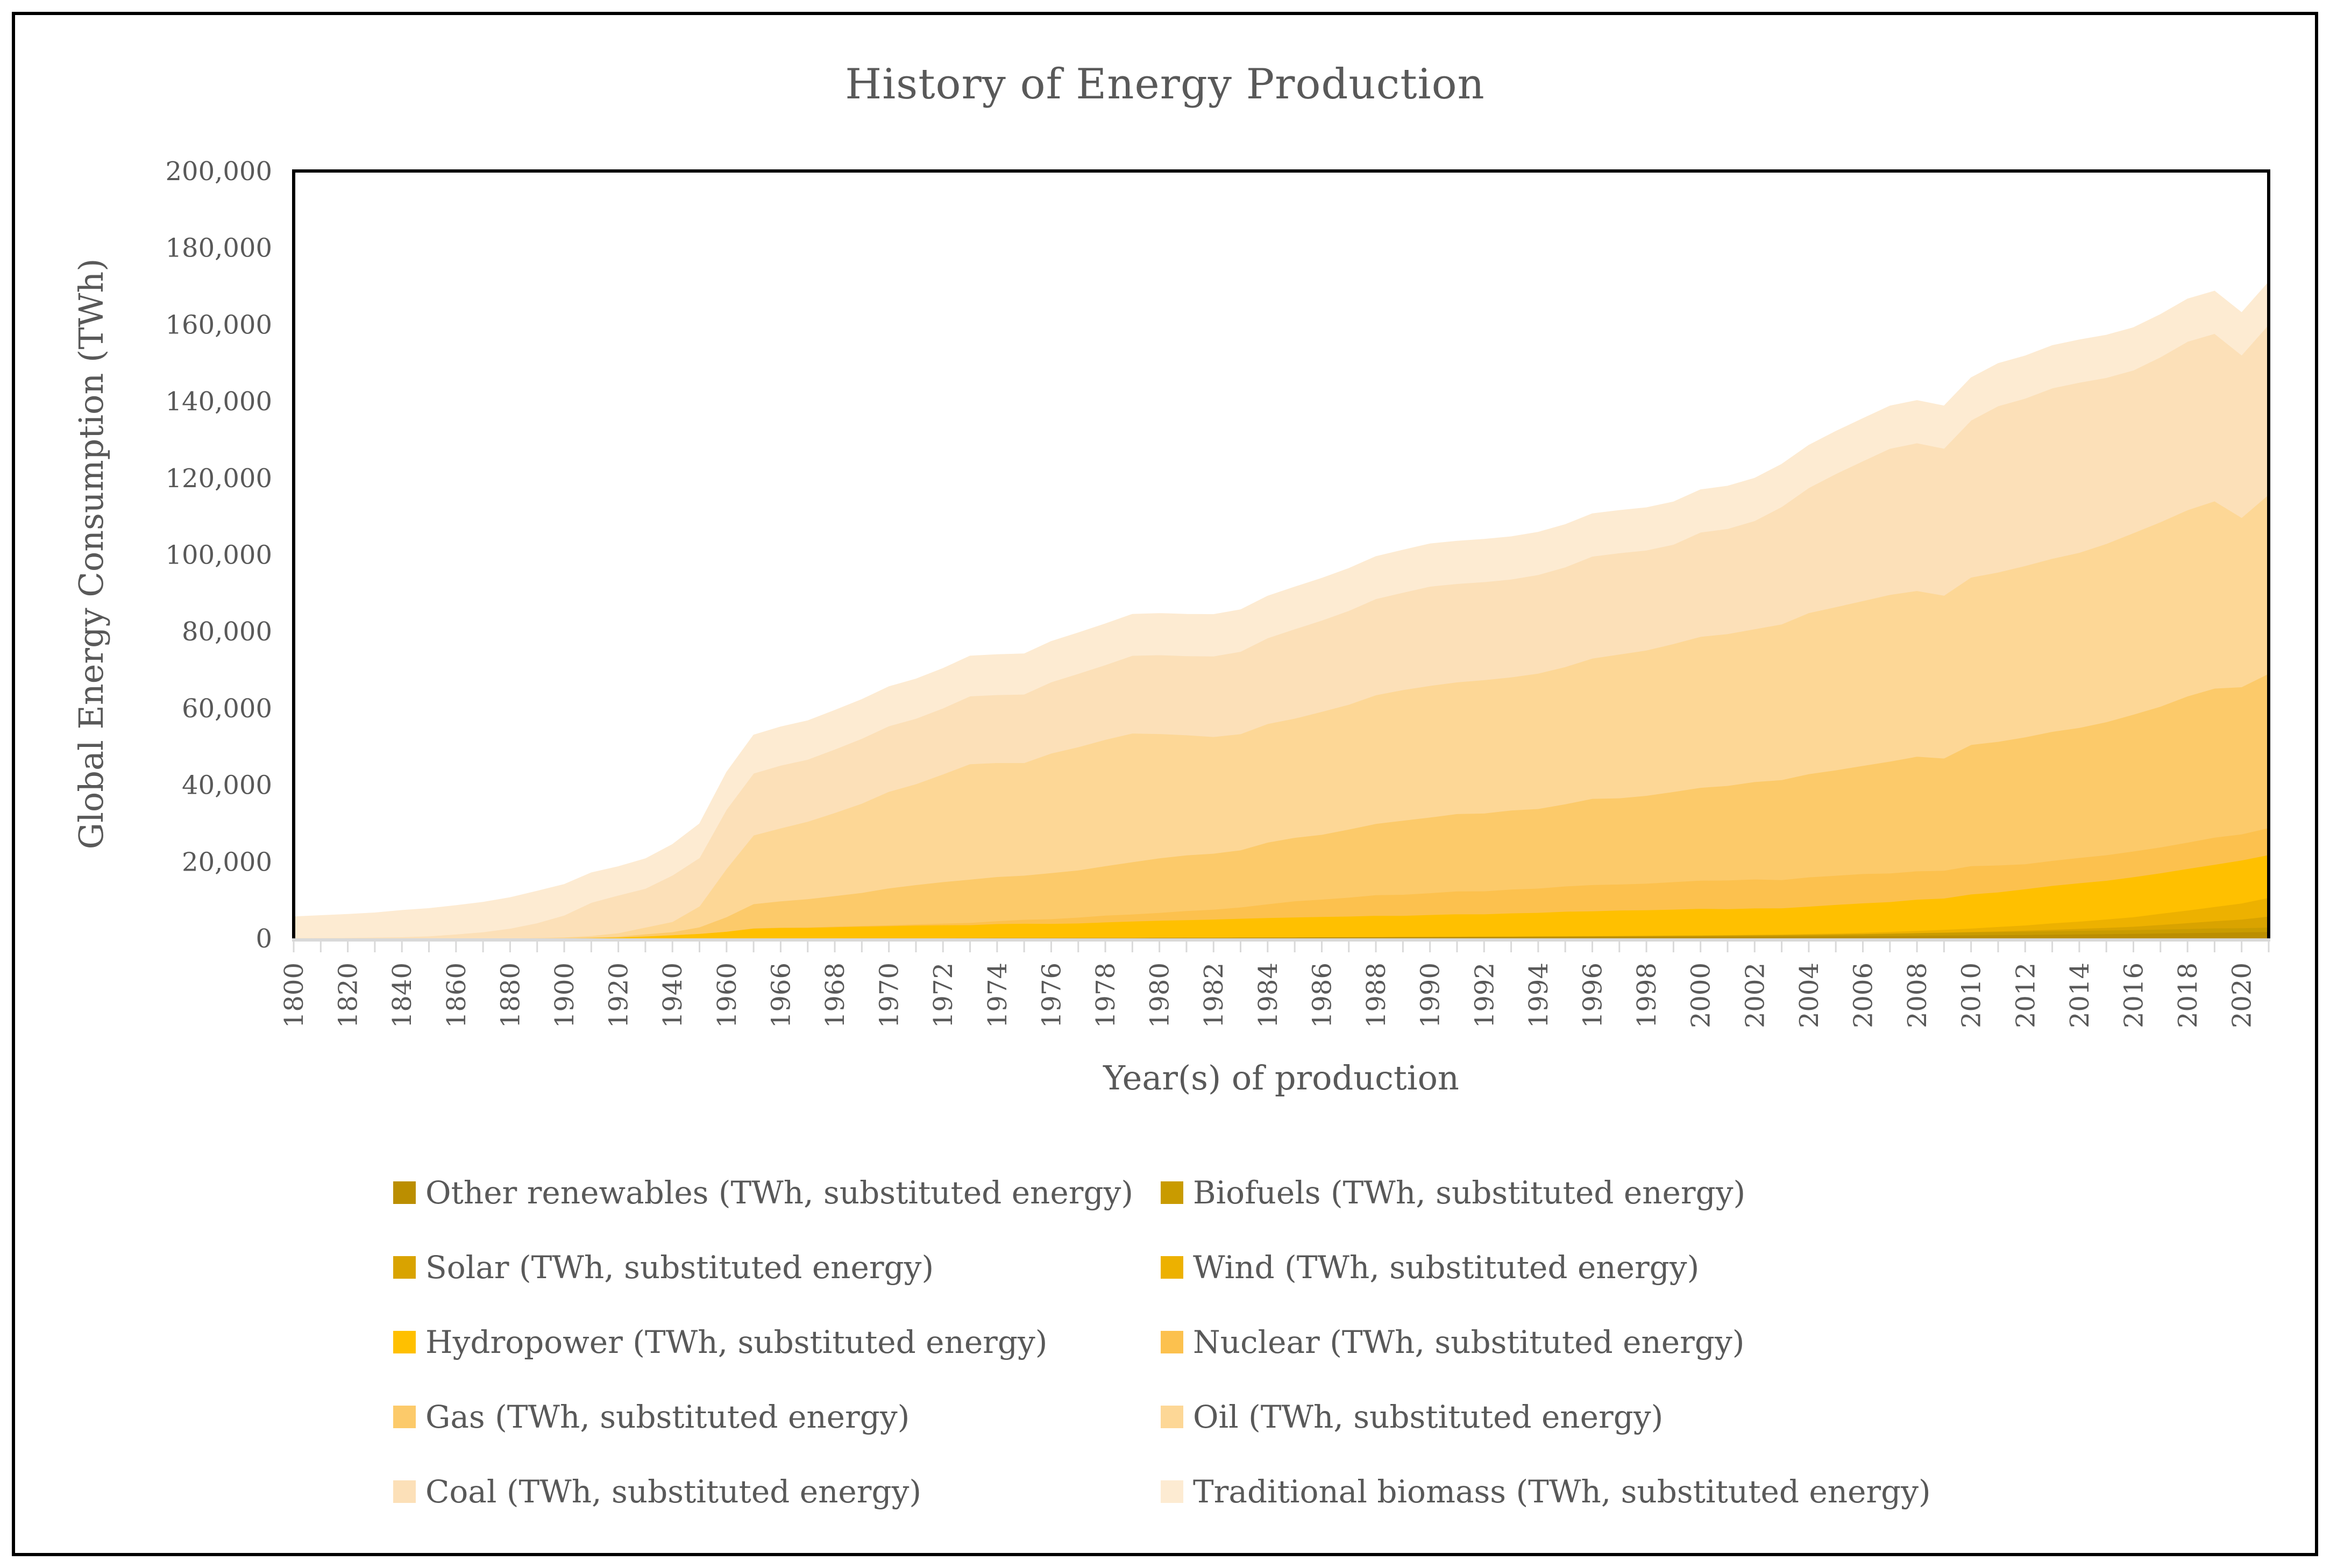 The height and width of the screenshot is (1568, 2330). What do you see at coordinates (1917, 995) in the screenshot?
I see `x-tick-label: 2008` at bounding box center [1917, 995].